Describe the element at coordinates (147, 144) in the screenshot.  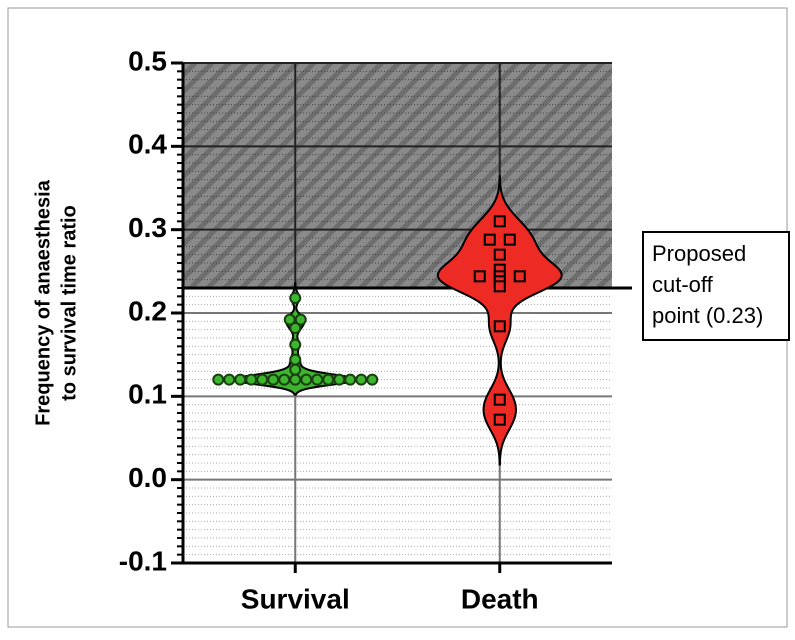
I see `y-tick-label: 0.4` at that location.